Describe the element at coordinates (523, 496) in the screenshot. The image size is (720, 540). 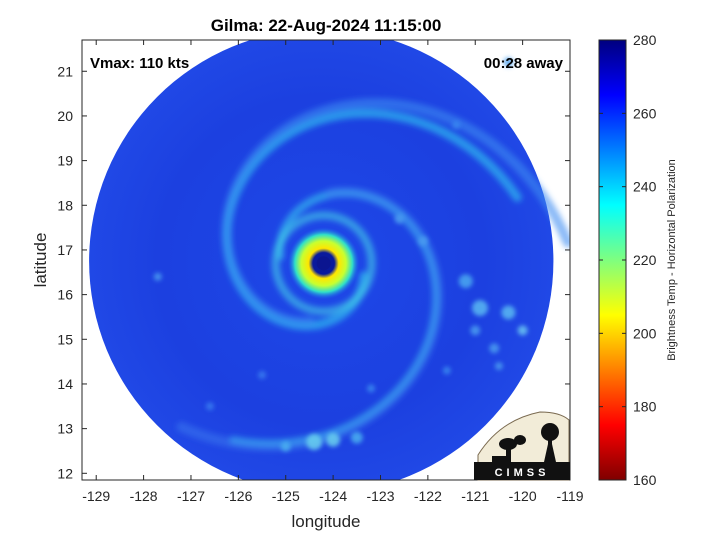
I see `x-tick-label: -120` at that location.